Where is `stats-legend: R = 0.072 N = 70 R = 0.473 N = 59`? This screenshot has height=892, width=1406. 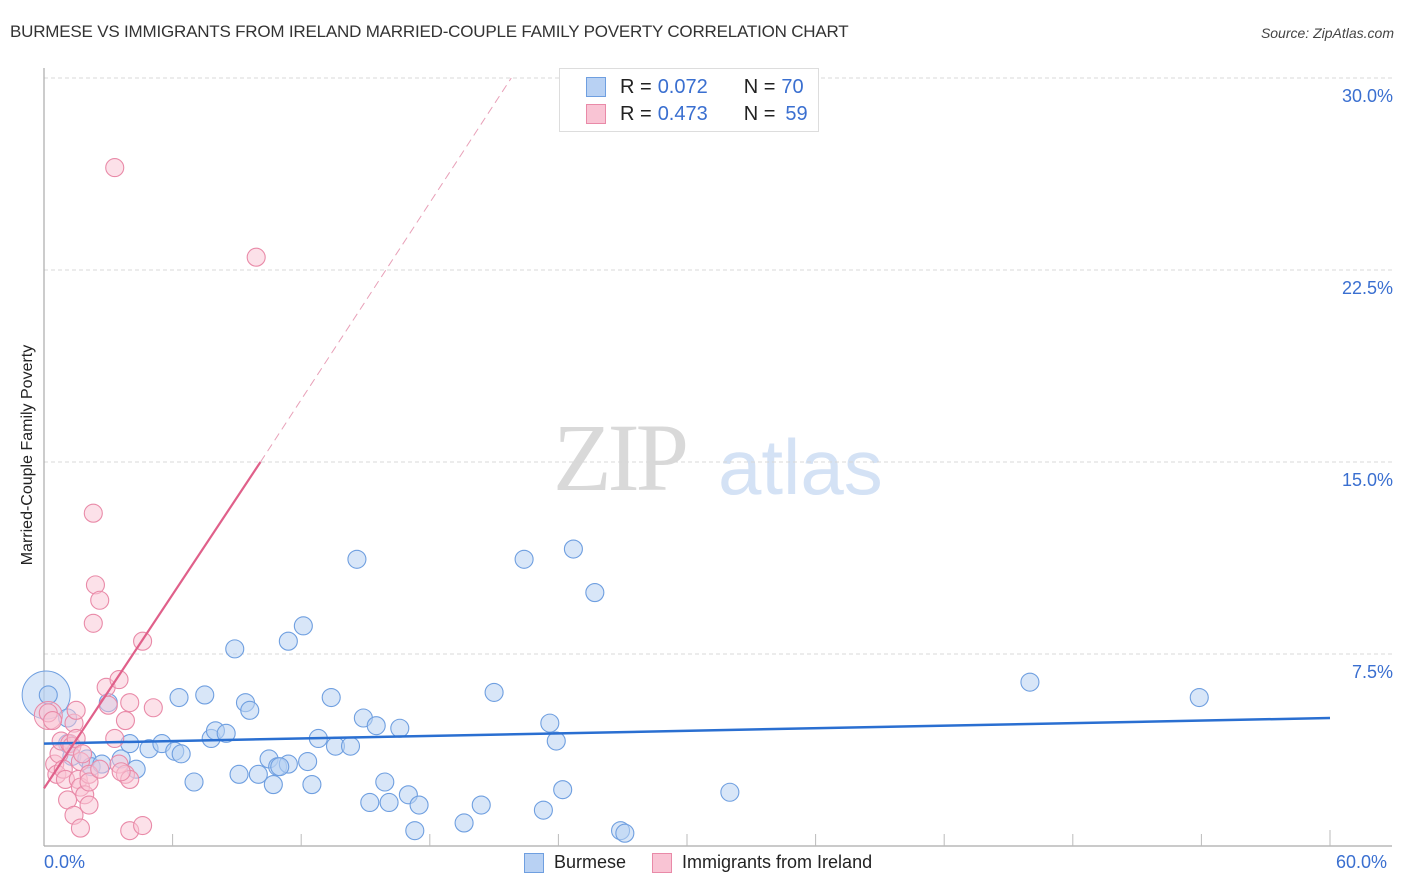
stats-legend: R = 0.072 N = 70 R = 0.473 N = 59 is located at coordinates (689, 100).